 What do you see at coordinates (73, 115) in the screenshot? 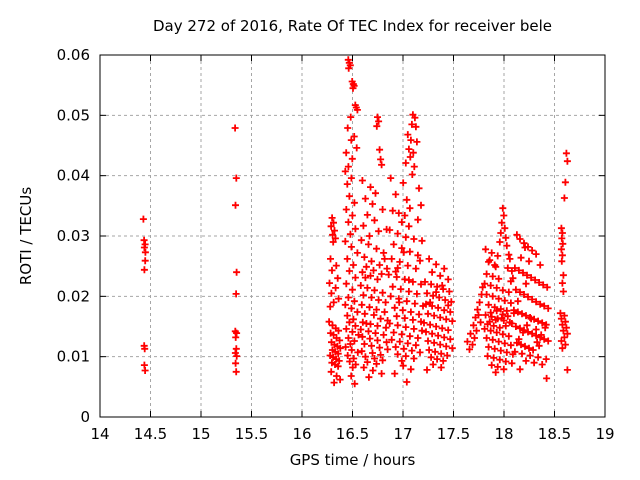
I see `y-tick-label: 0.05` at bounding box center [73, 115].